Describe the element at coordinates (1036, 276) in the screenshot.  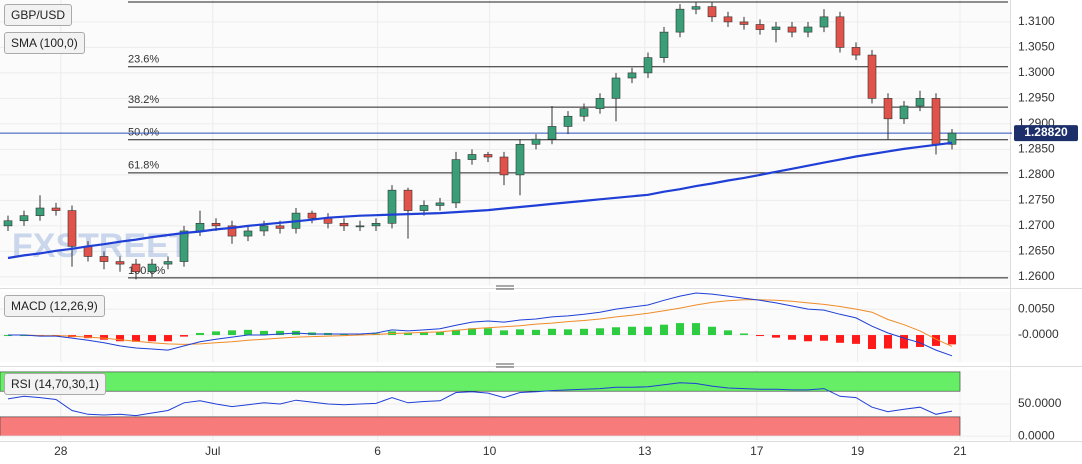
I see `y-tick-label: 1.2600` at that location.